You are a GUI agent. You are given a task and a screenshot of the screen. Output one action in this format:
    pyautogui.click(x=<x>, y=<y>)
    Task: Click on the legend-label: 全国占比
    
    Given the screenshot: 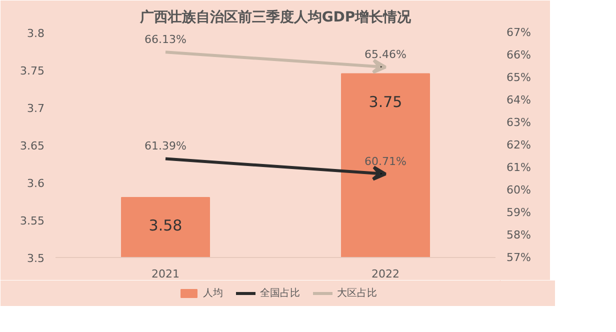 What is the action you would take?
    pyautogui.click(x=280, y=293)
    